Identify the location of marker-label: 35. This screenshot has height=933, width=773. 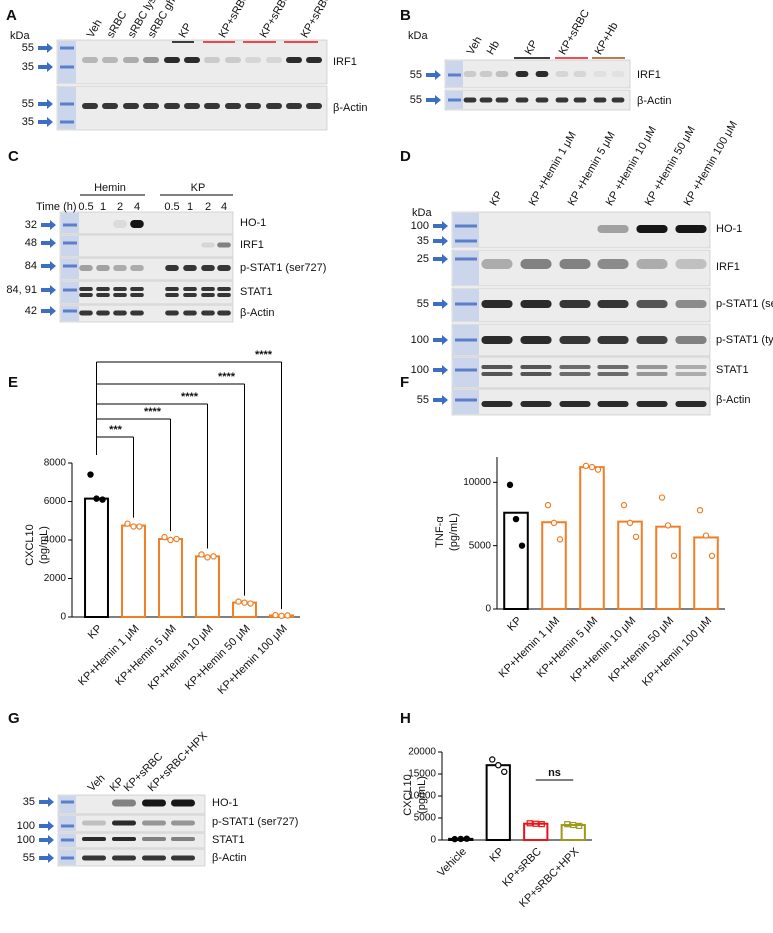
(28, 122).